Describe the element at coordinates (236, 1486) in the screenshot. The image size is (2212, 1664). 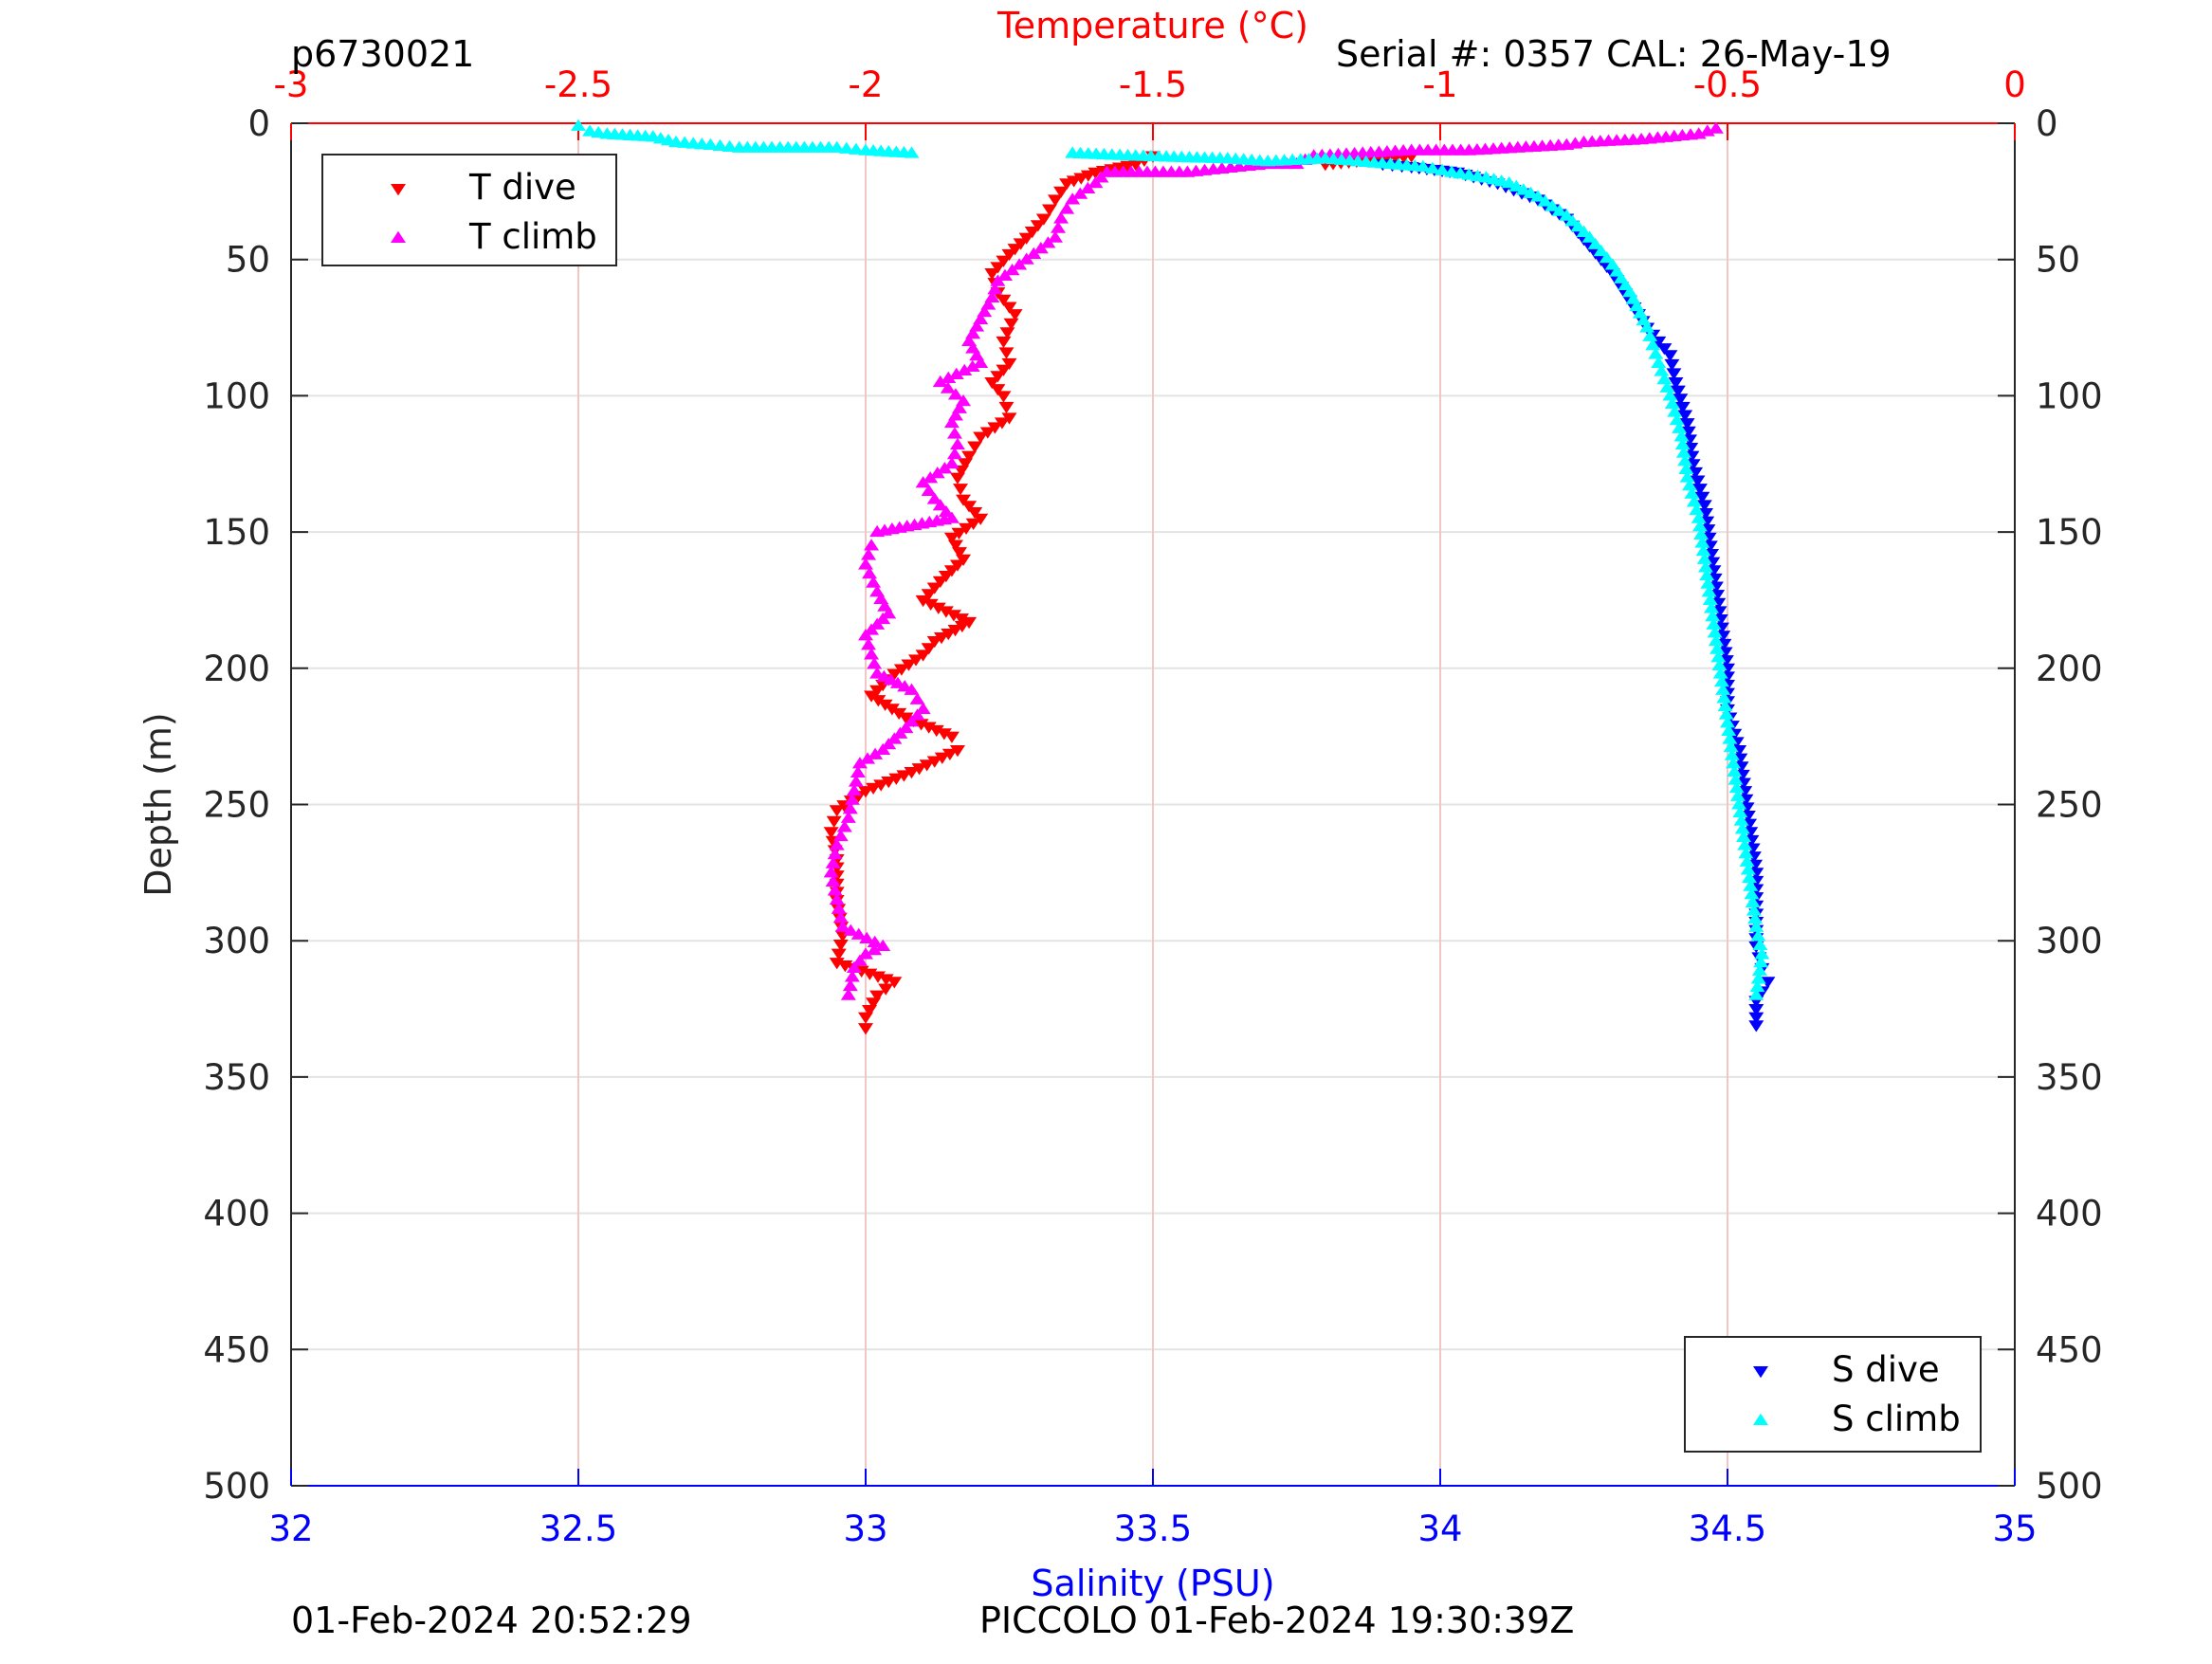
I see `depth-tick-label-left: 500` at that location.